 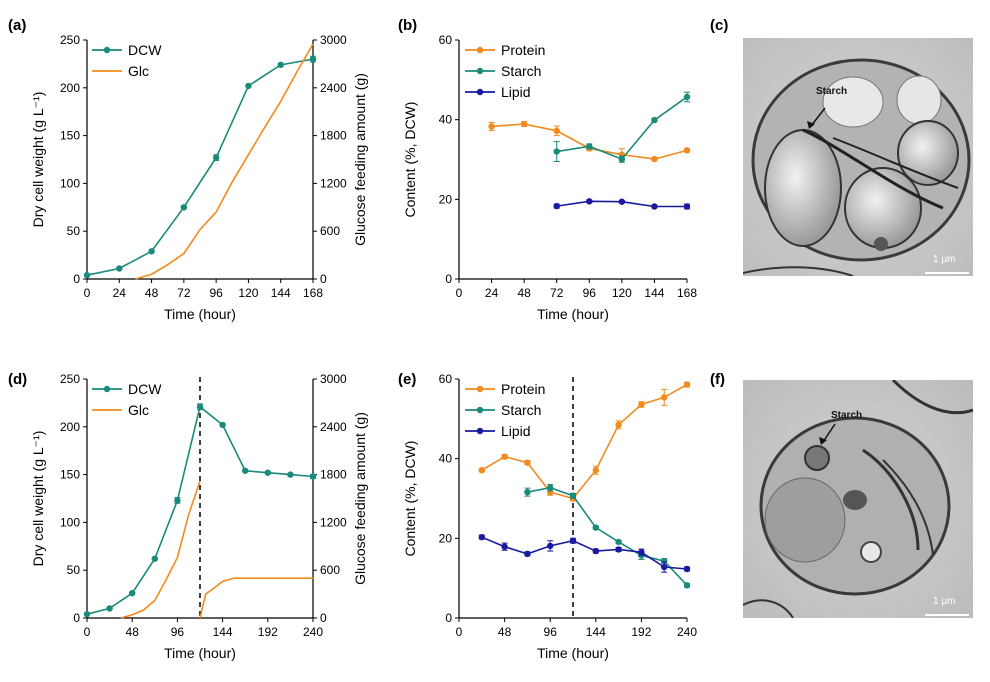 What do you see at coordinates (944, 601) in the screenshot?
I see `scale-bar-label-f: 1 μm` at bounding box center [944, 601].